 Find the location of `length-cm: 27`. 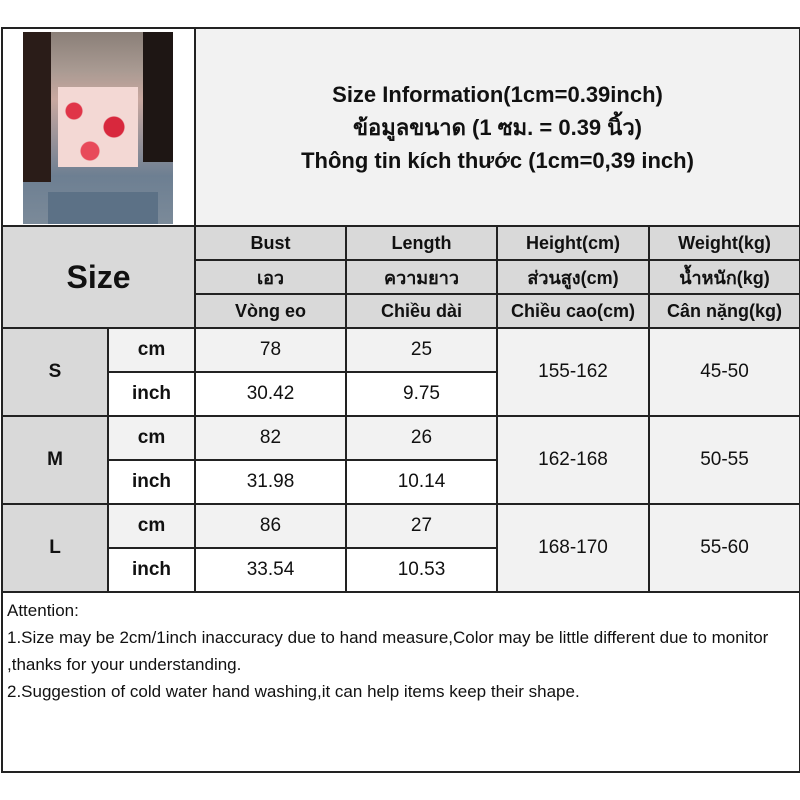

length-cm: 27 is located at coordinates (421, 526).